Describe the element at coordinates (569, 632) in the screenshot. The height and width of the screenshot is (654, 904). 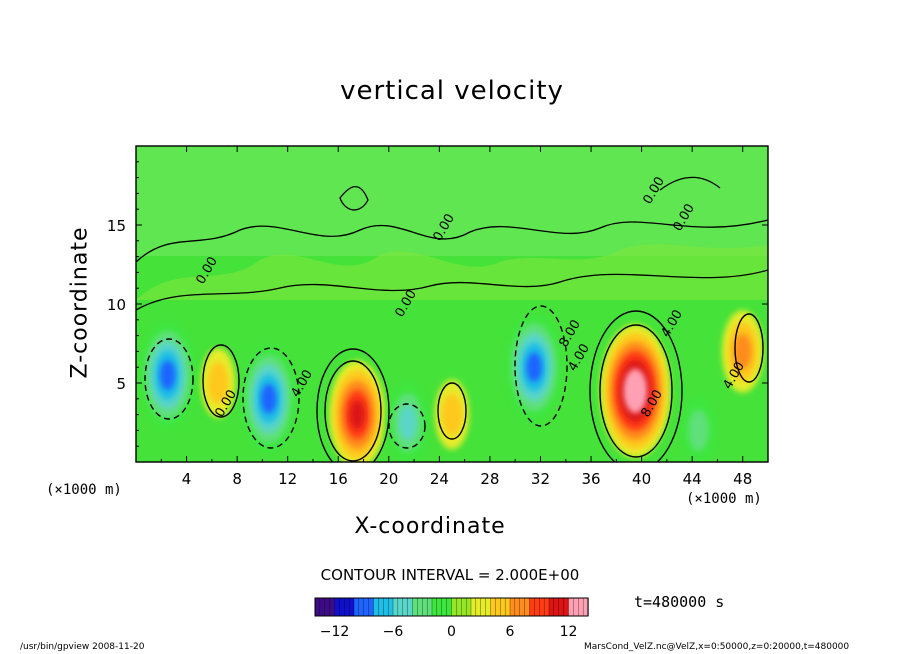
I see `colorbar-tick-label: 12` at that location.